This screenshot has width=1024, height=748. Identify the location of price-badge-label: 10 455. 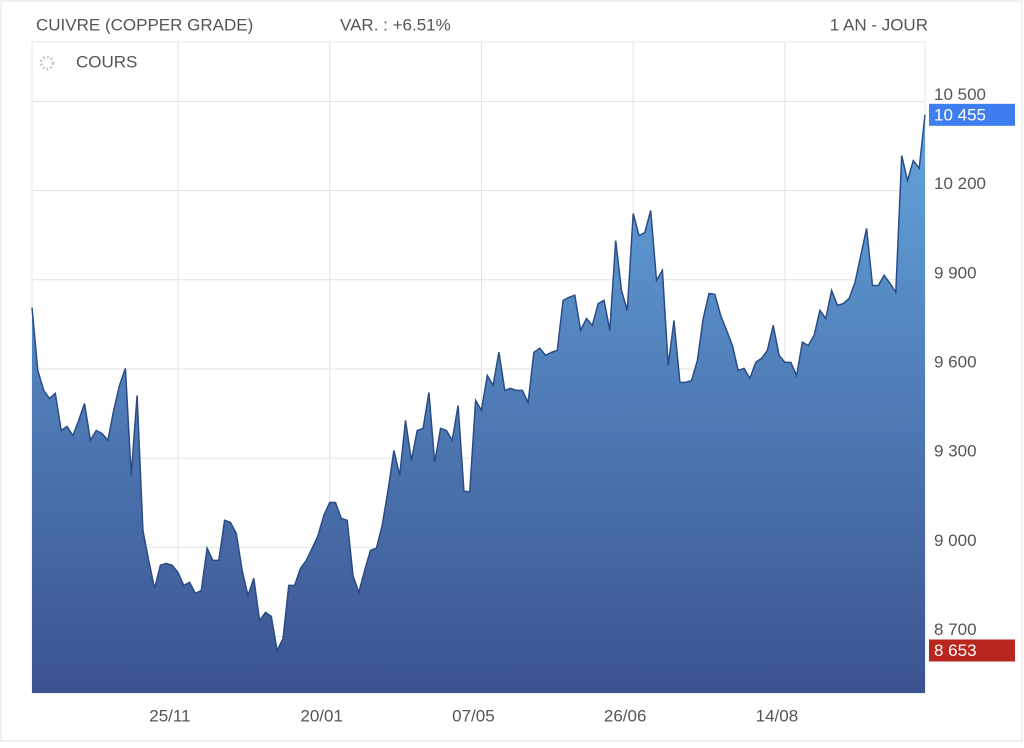
(960, 114).